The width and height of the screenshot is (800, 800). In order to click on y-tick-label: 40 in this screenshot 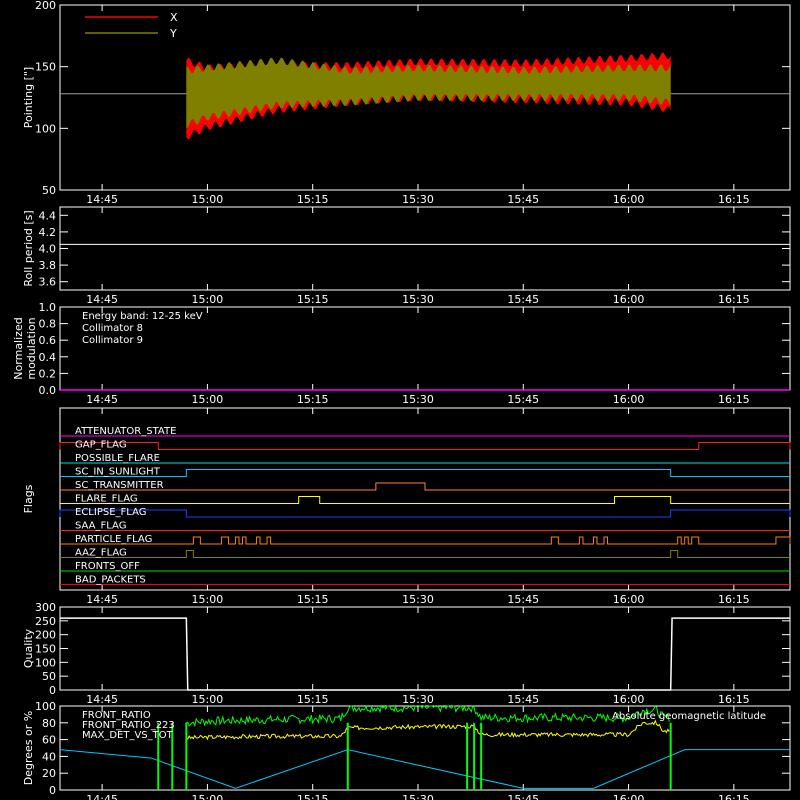, I will do `click(49, 756)`.